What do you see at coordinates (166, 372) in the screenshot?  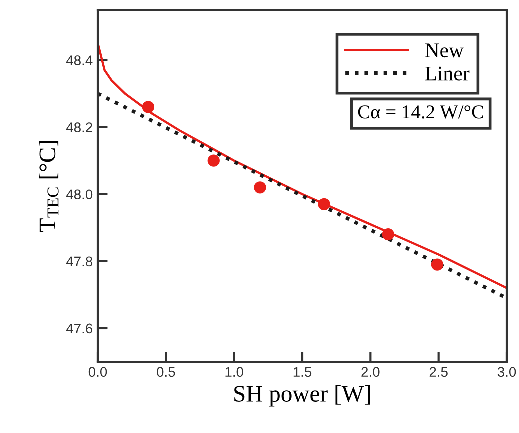 I see `x-tick-label: 0.5` at bounding box center [166, 372].